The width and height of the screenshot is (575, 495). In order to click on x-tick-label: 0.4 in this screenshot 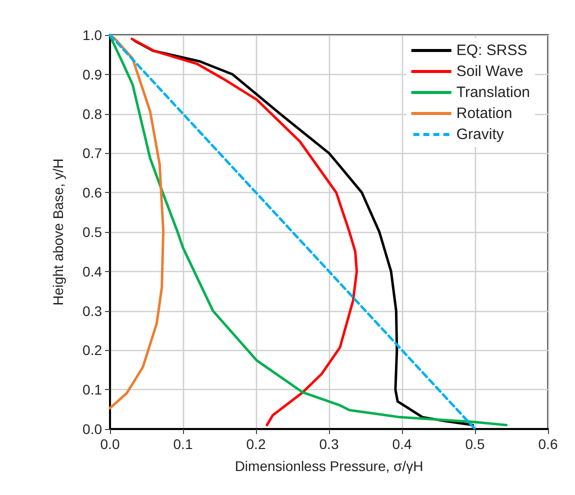, I will do `click(402, 444)`.